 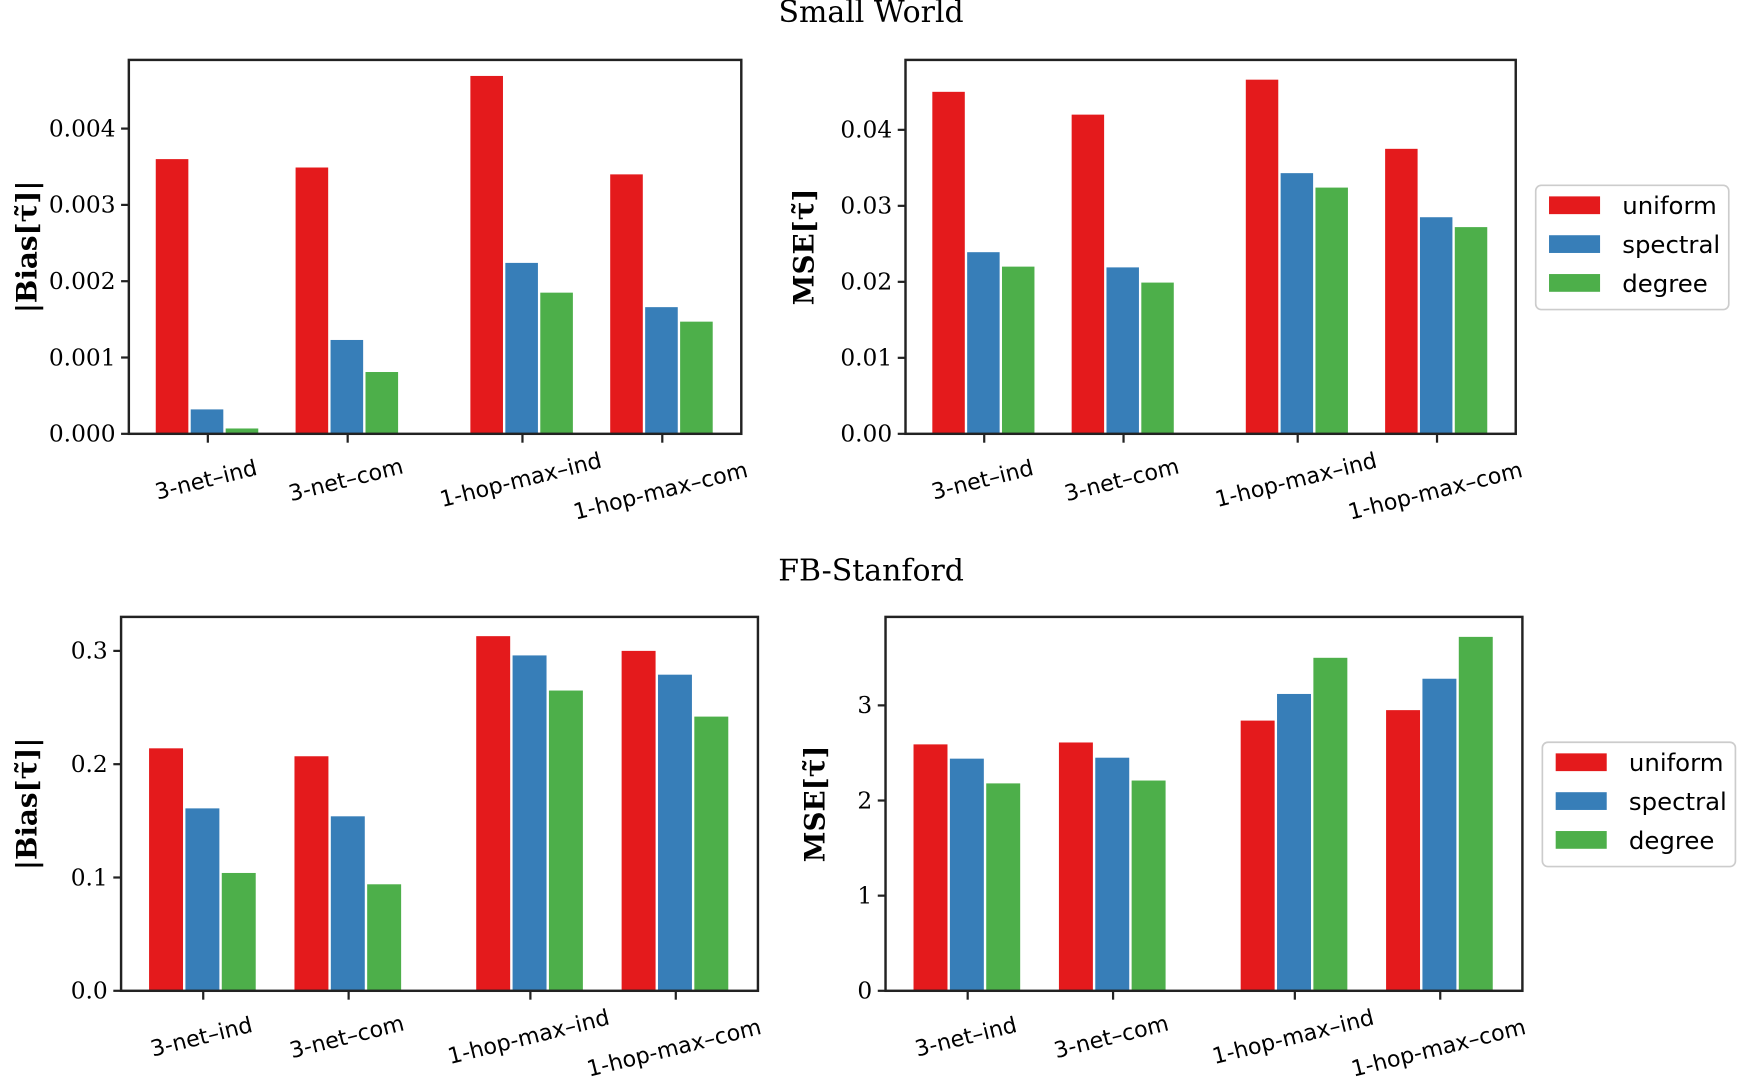 What do you see at coordinates (866, 434) in the screenshot?
I see `y-tick-label: 0.00` at bounding box center [866, 434].